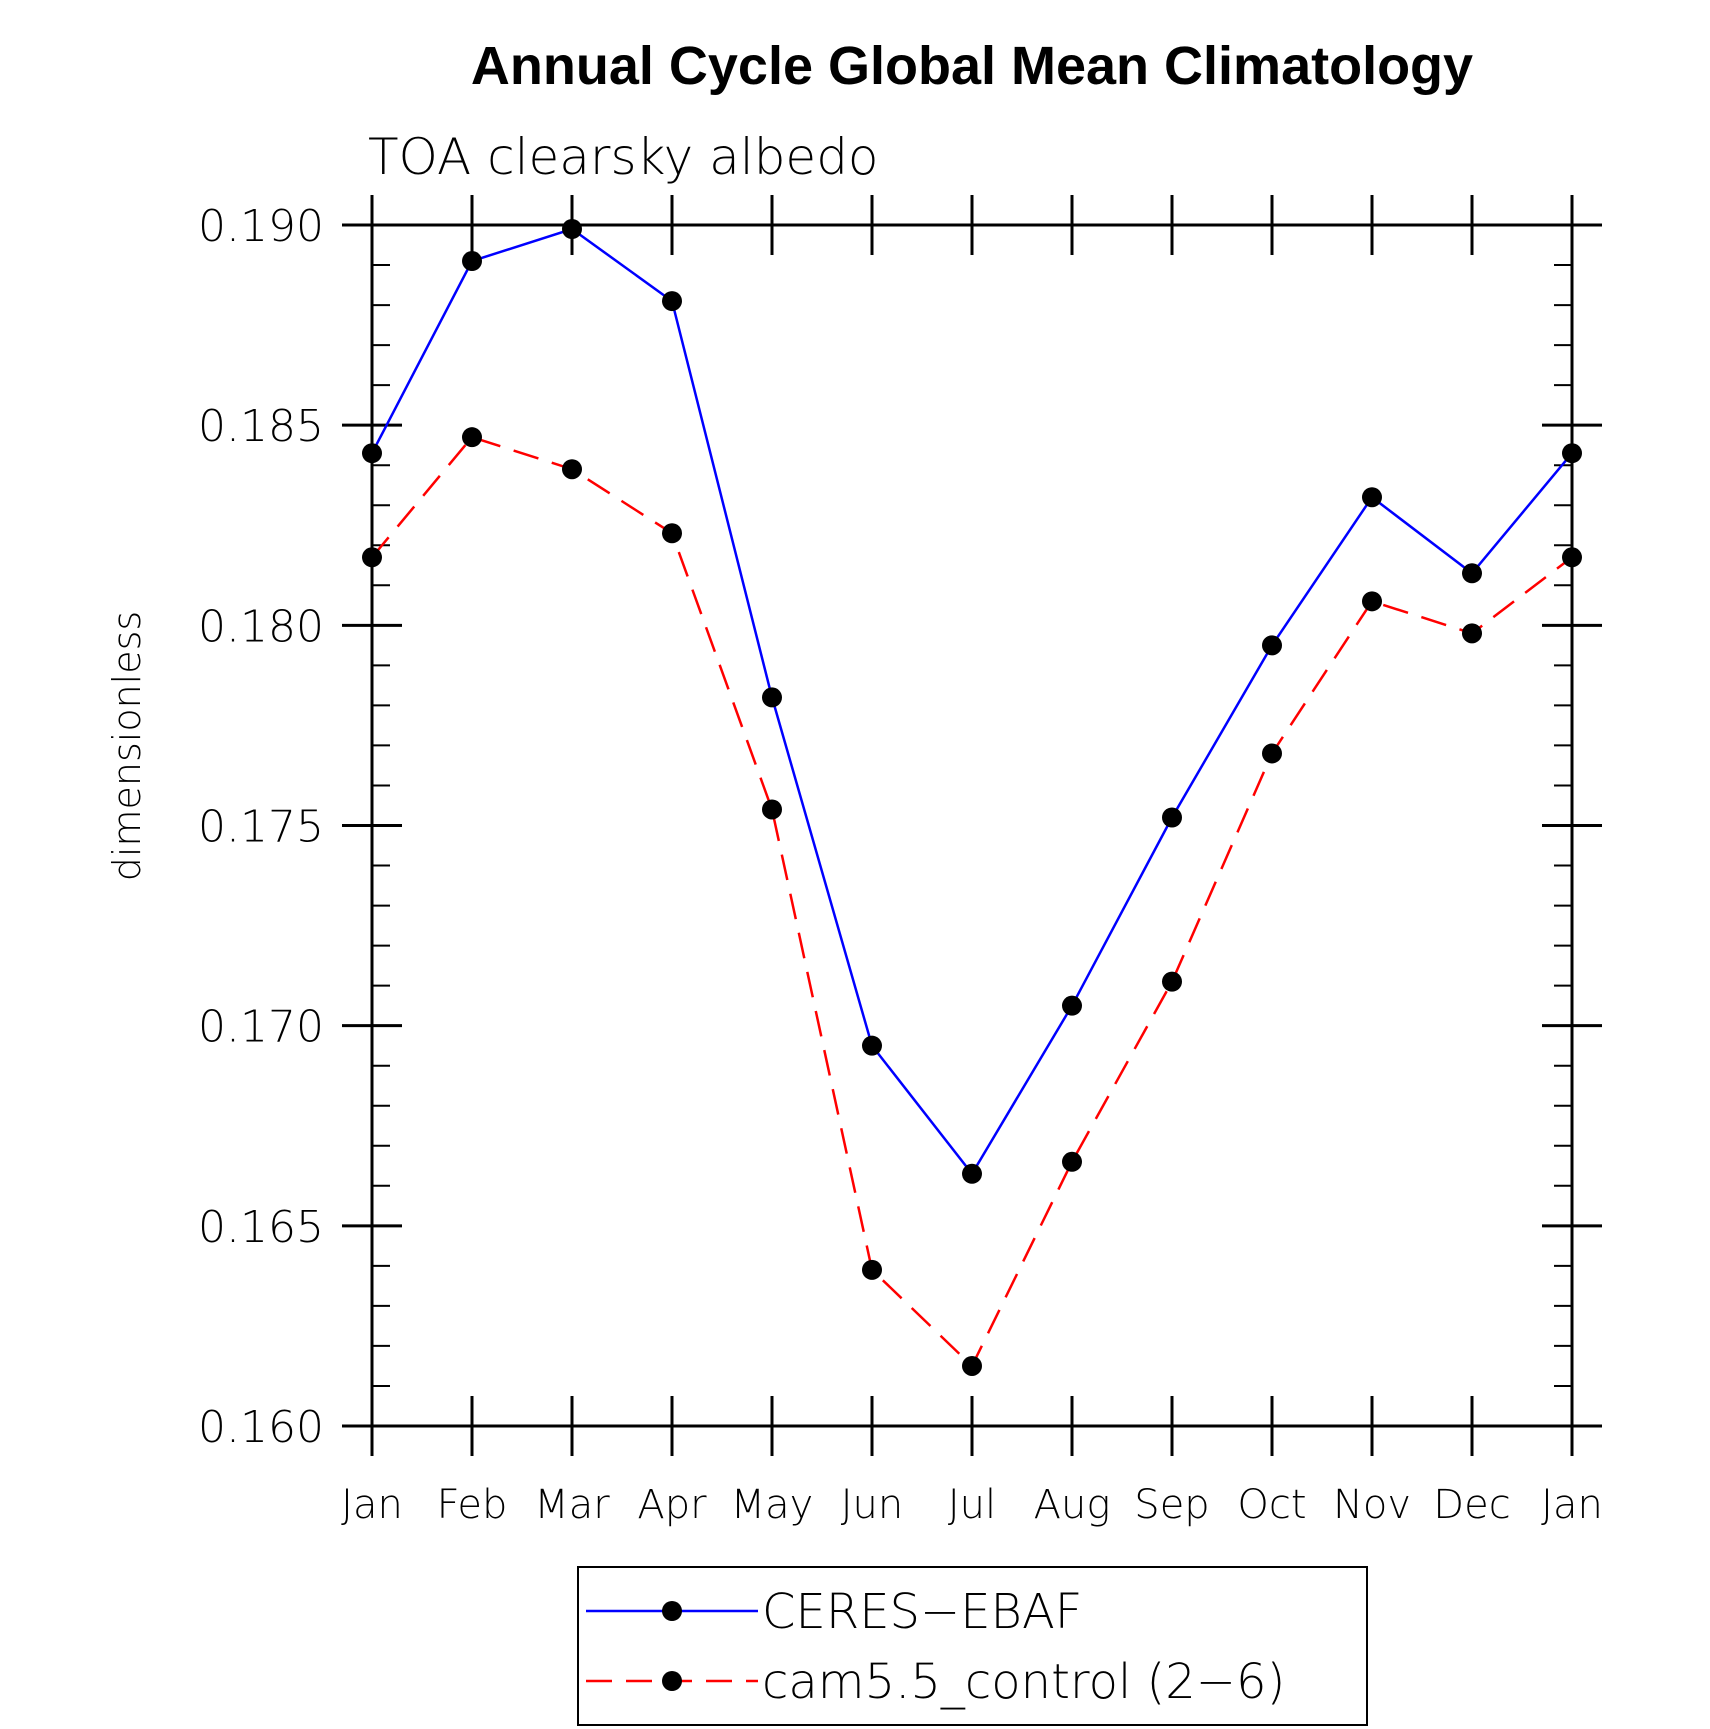  Describe the element at coordinates (1271, 1505) in the screenshot. I see `x-tick-label: Oct` at that location.